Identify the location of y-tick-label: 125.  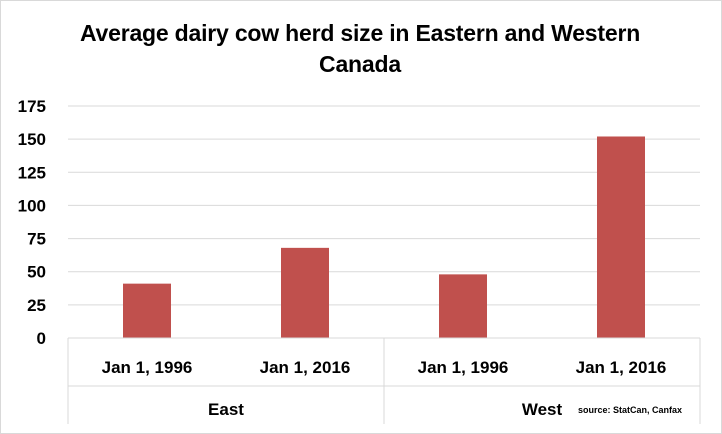
(32, 172).